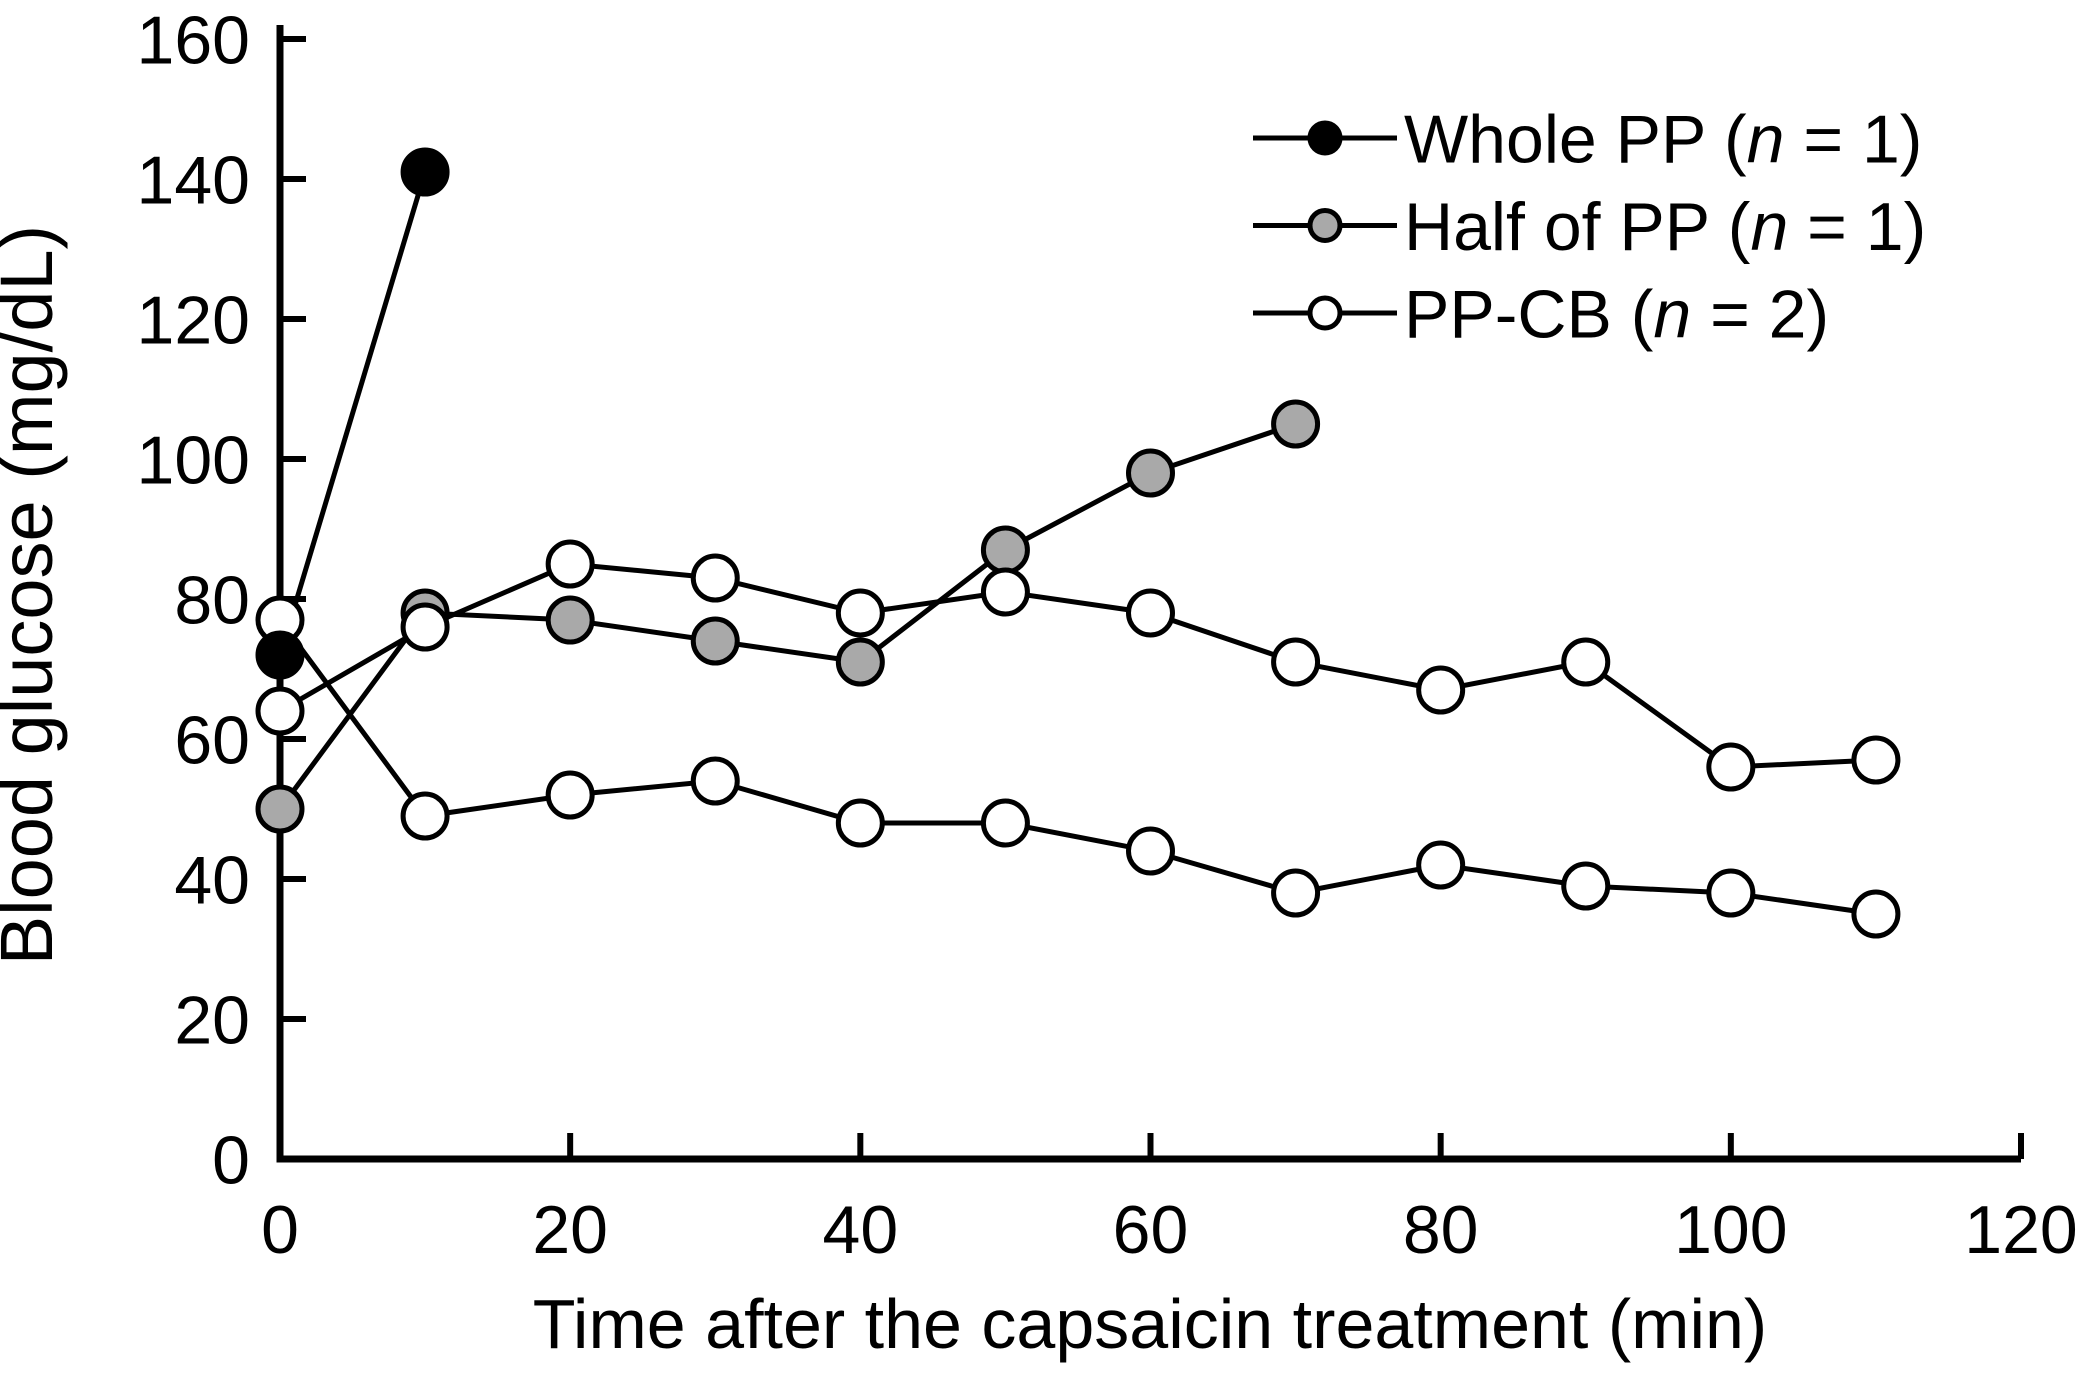 This screenshot has height=1381, width=2095. What do you see at coordinates (1151, 1230) in the screenshot?
I see `x-tick-label: 60` at bounding box center [1151, 1230].